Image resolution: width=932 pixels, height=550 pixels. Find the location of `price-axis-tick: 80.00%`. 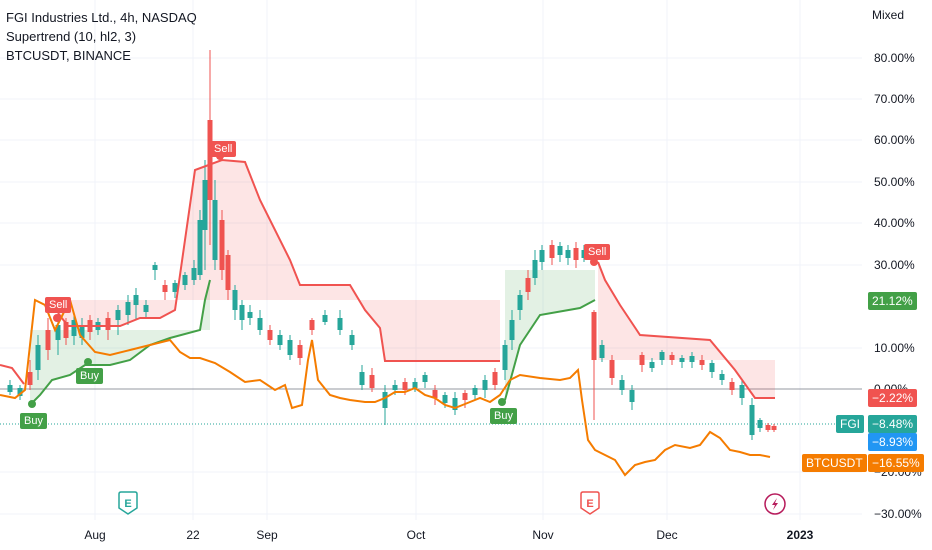

price-axis-tick: 80.00% is located at coordinates (894, 58).